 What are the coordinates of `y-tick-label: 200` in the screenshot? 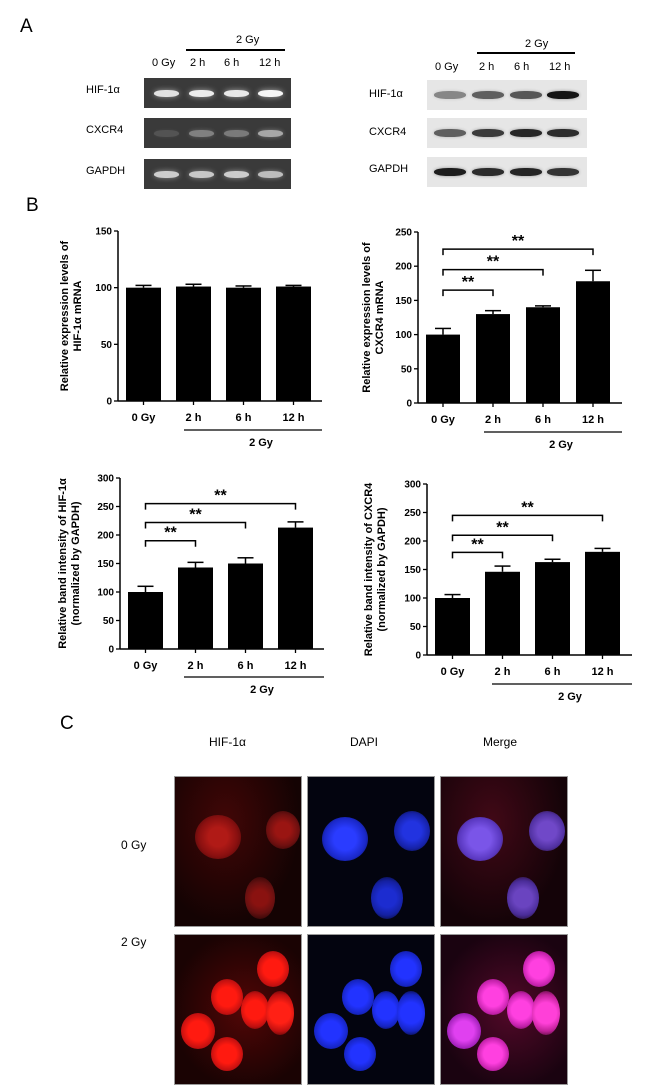 It's located at (412, 542).